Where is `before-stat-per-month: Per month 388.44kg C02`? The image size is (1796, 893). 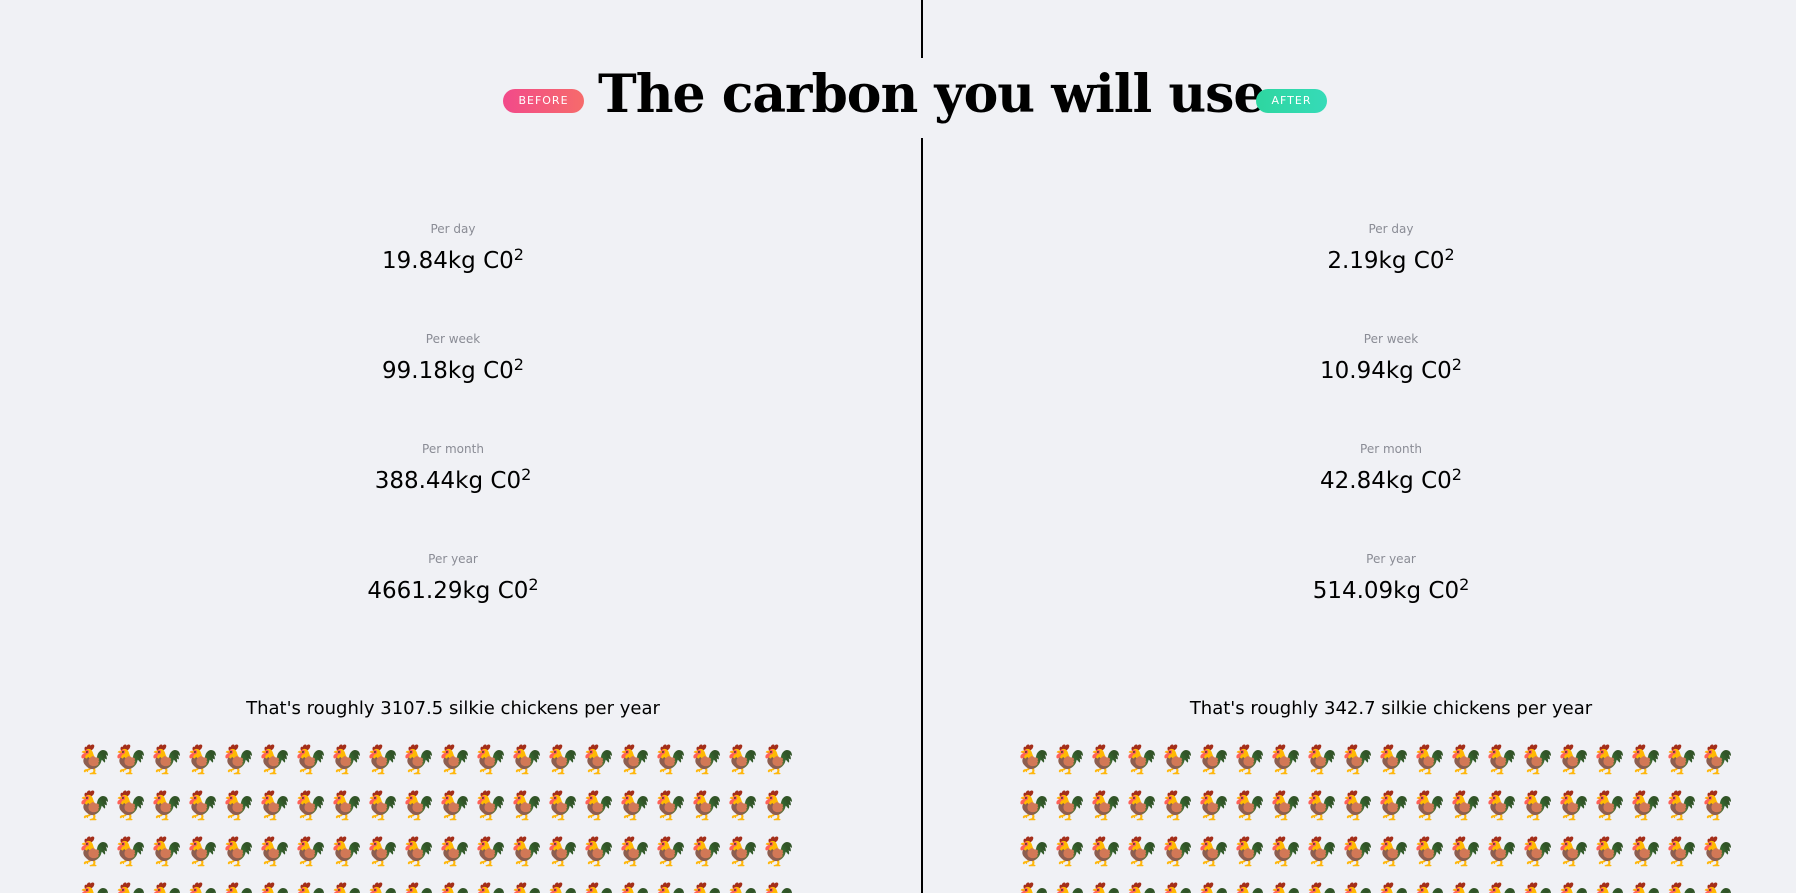
before-stat-per-month: Per month 388.44kg C02 is located at coordinates (453, 468).